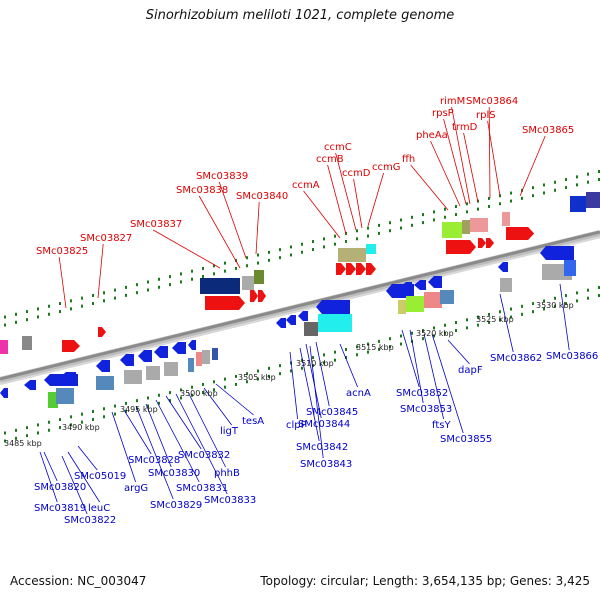 The width and height of the screenshot is (600, 600). What do you see at coordinates (296, 425) in the screenshot?
I see `reverse-gene-label: clpP` at bounding box center [296, 425].